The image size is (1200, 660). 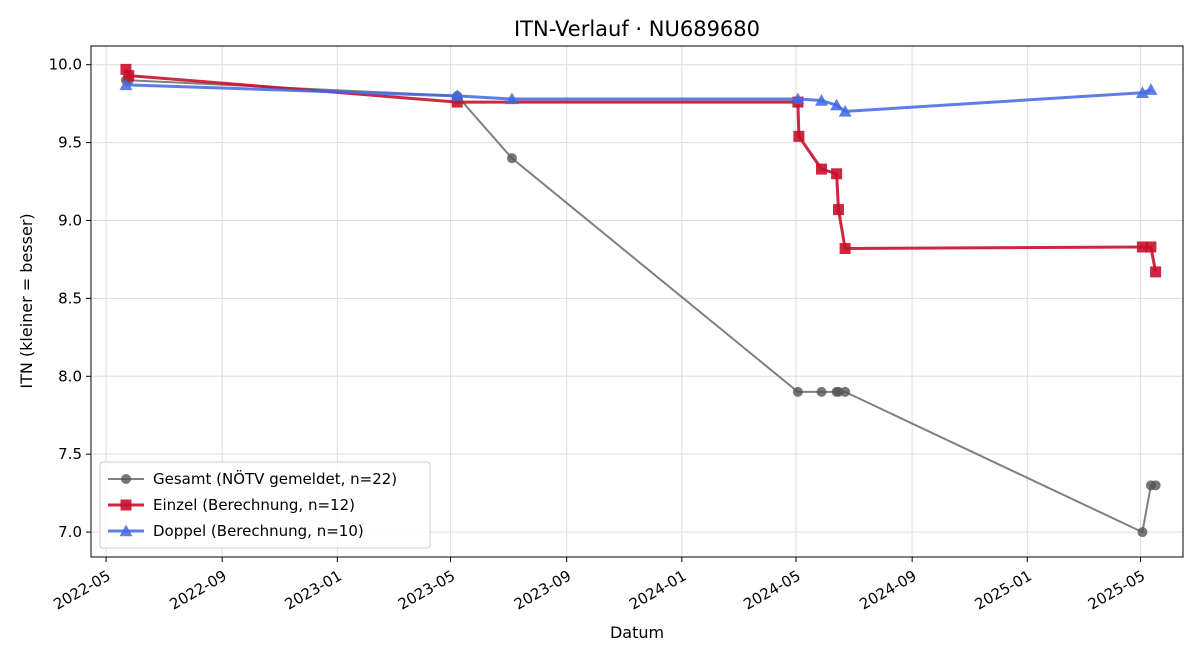 I want to click on x-axis-label: Datum, so click(x=637, y=632).